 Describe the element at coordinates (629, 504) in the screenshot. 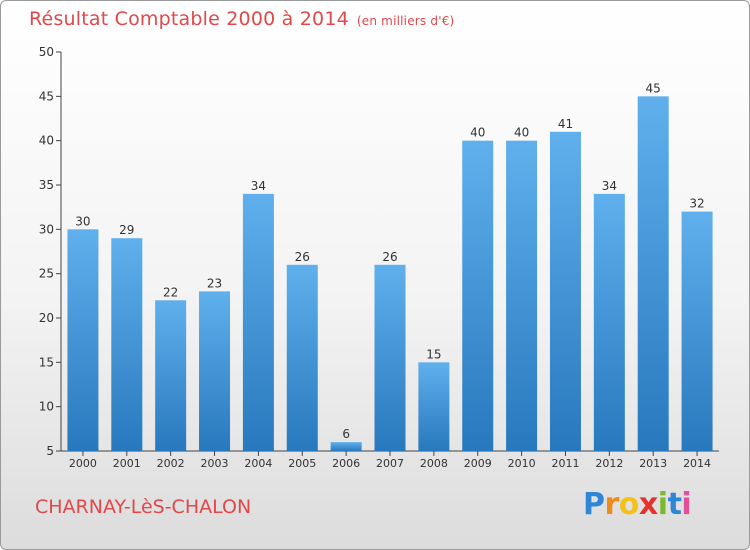

I see `logo-letter: o` at that location.